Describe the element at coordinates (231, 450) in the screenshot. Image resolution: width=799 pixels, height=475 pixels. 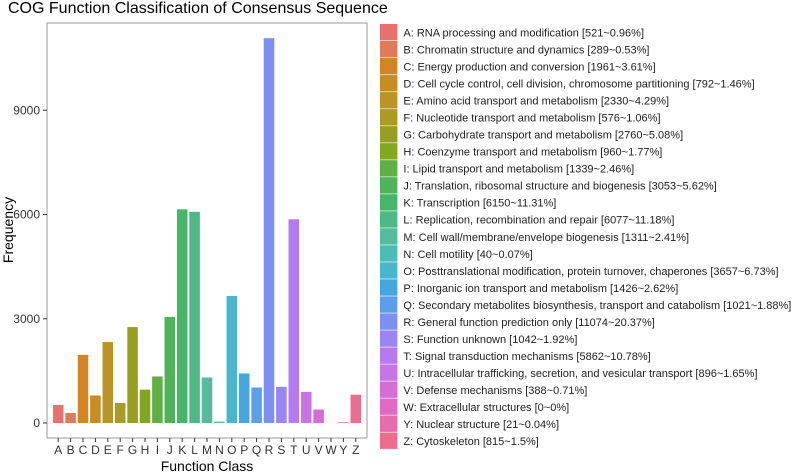
I see `x-tick-label-o: O` at that location.